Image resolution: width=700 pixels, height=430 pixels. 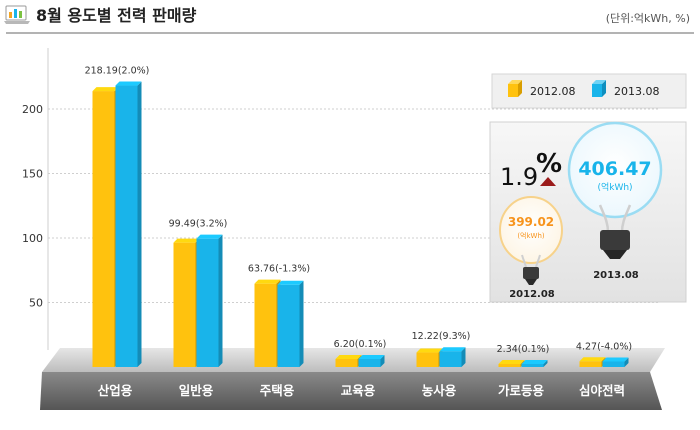 What do you see at coordinates (523, 349) in the screenshot?
I see `data-label: 2.34(0.1%)` at bounding box center [523, 349].